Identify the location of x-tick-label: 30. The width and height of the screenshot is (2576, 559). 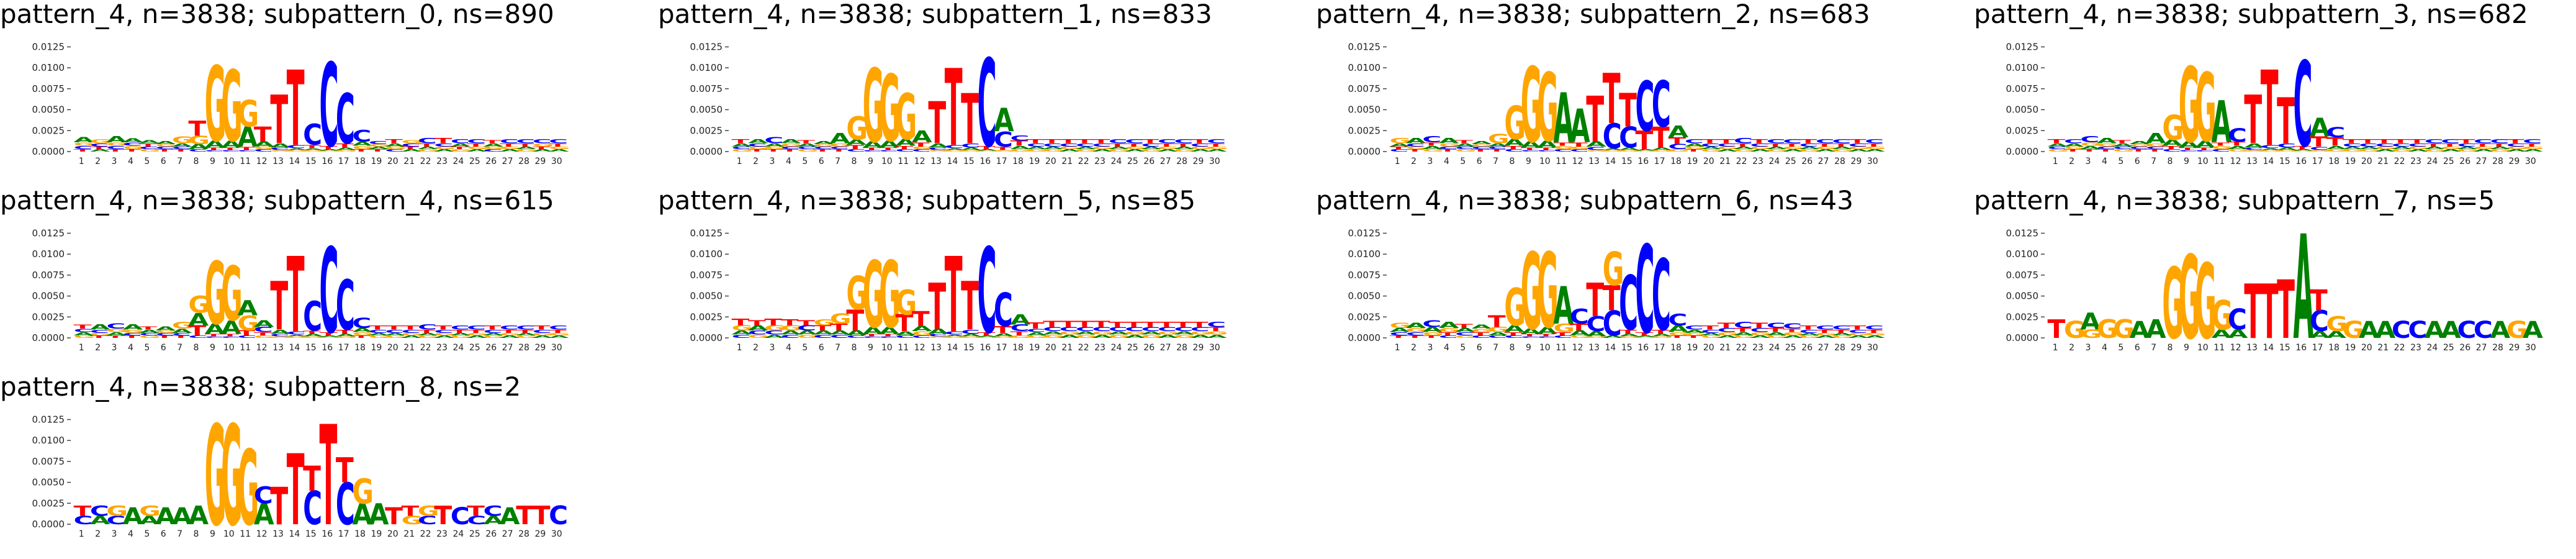
(1214, 161).